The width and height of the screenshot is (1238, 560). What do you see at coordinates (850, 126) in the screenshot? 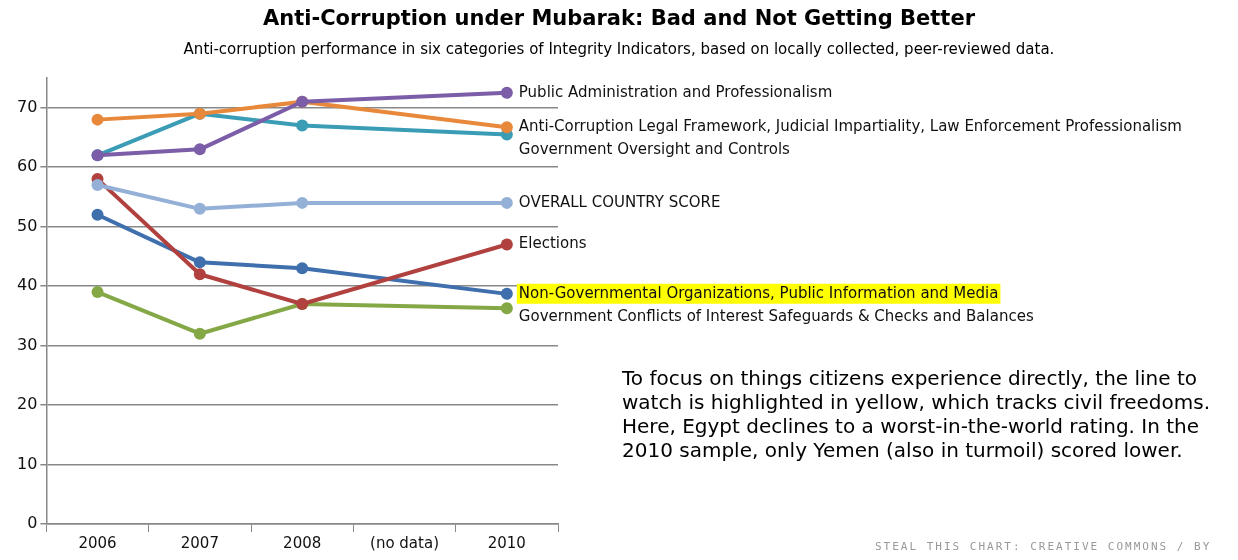
I see `series-label: Anti-Corruption Legal Framework, Judicial Impartiality, Law Enforcement Professionalism` at bounding box center [850, 126].